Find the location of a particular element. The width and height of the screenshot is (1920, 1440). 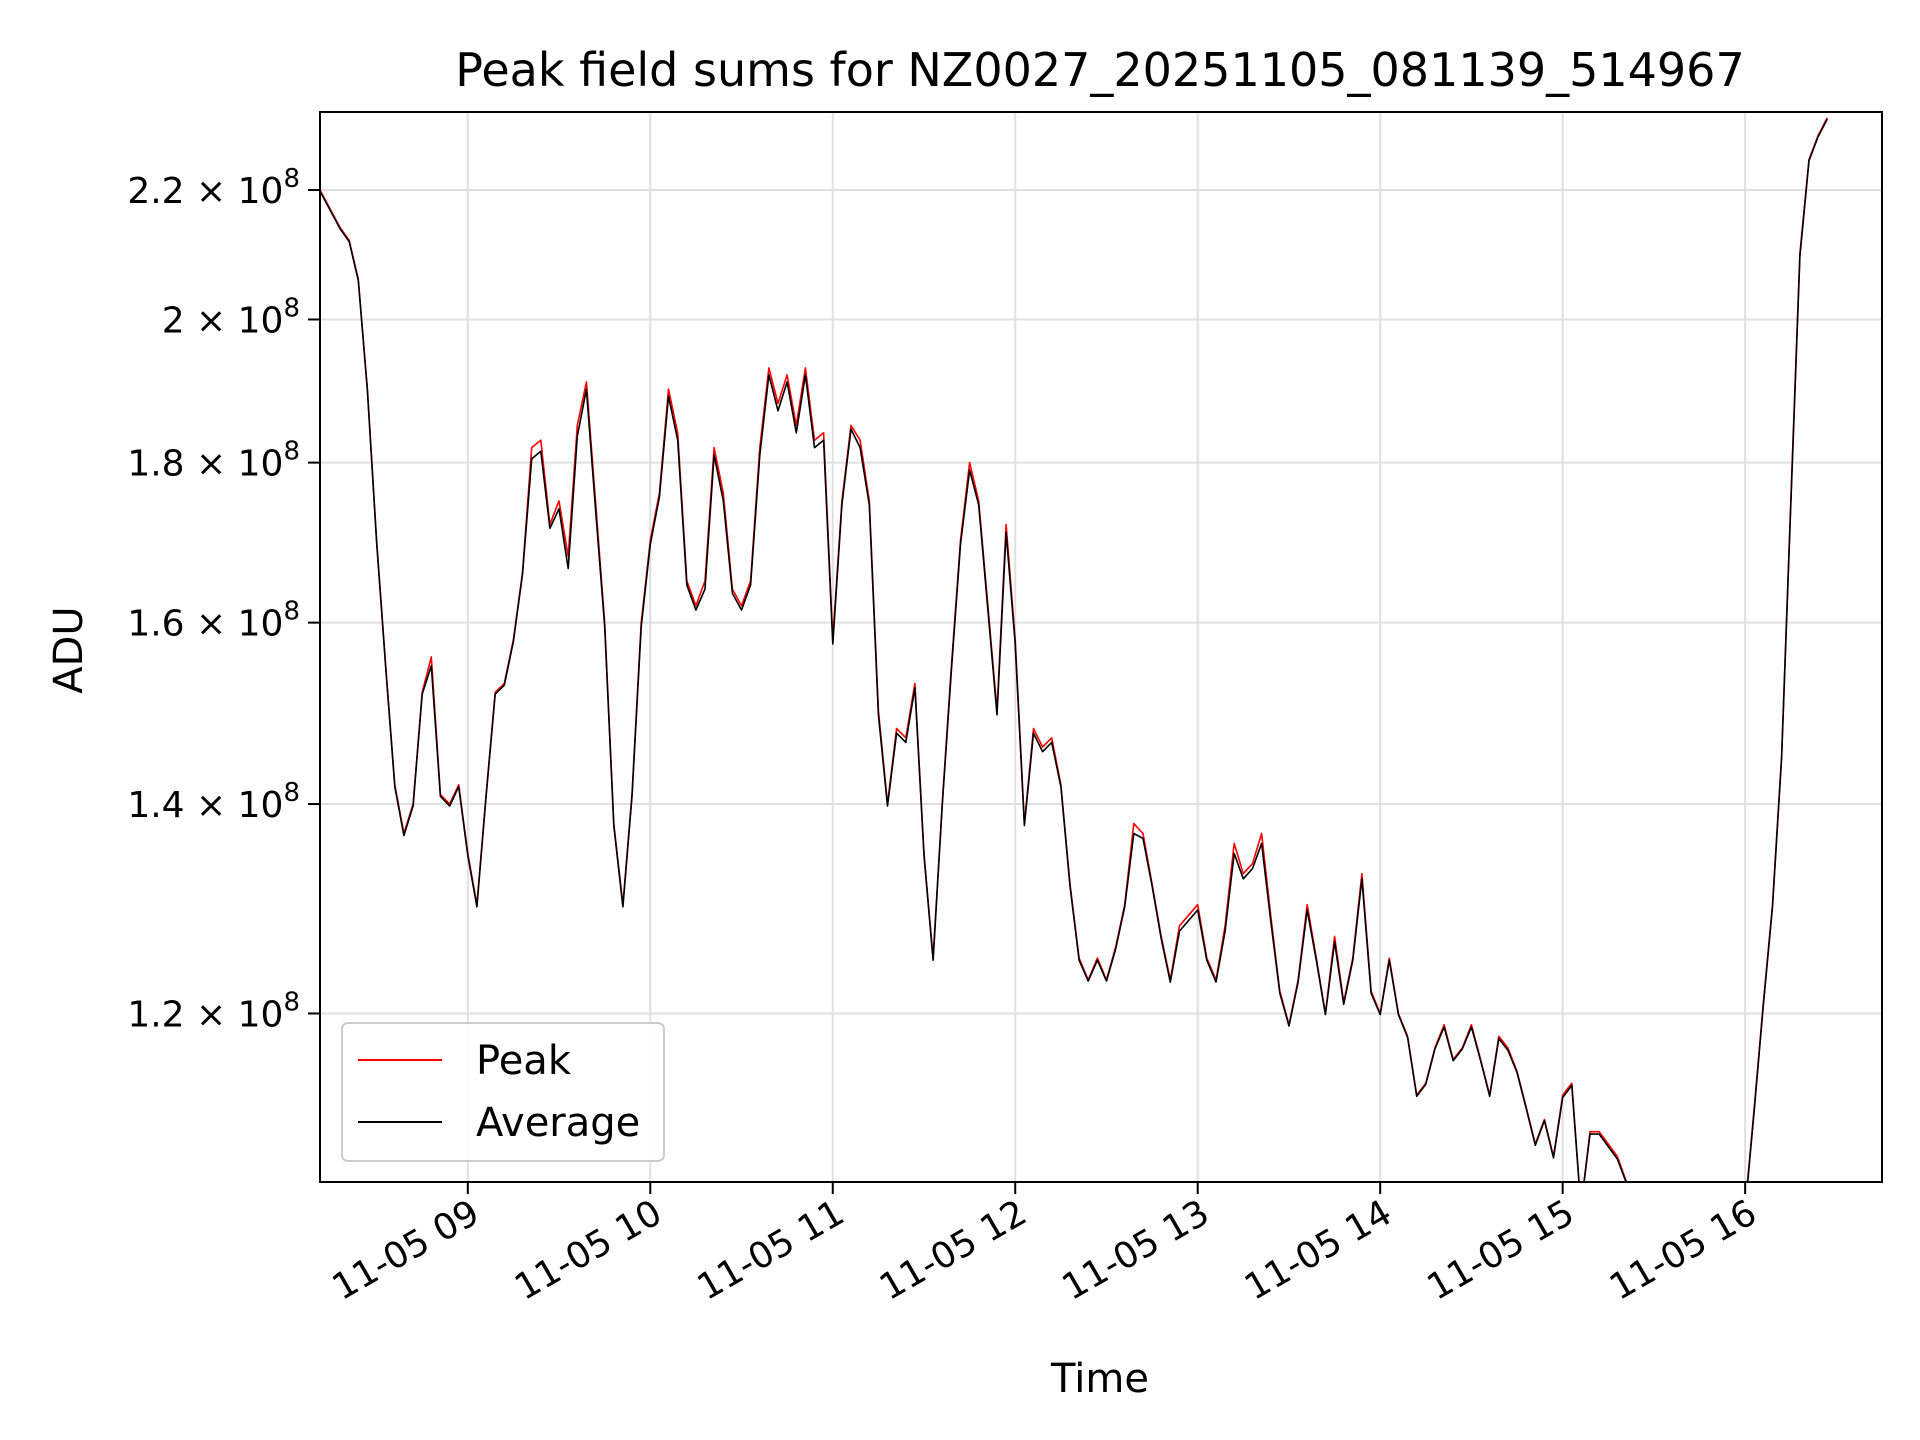

y-tick-label: 1.2 × 108 is located at coordinates (213, 1011).